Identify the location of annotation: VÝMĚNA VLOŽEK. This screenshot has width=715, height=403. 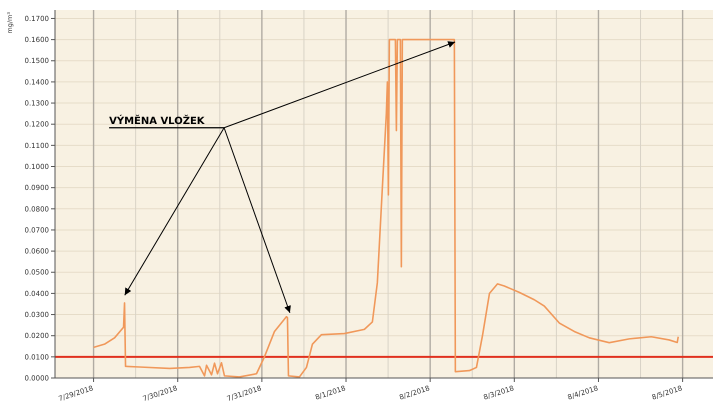
(157, 120).